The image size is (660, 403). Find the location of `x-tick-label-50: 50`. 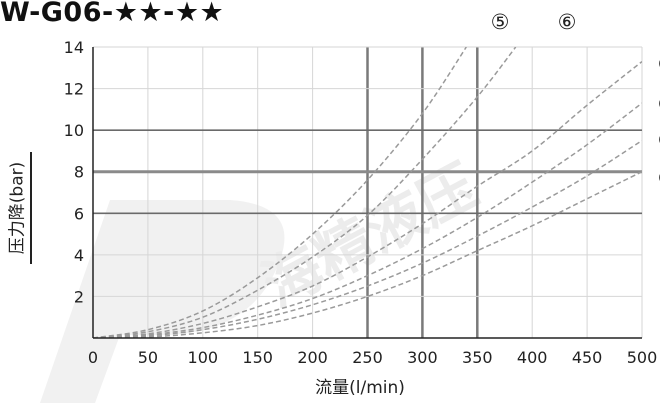

x-tick-label-50: 50 is located at coordinates (148, 357).